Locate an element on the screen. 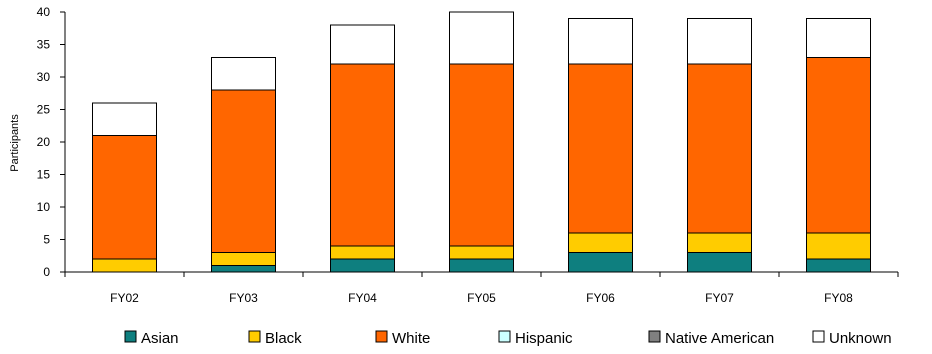  legend-label-black: Black is located at coordinates (283, 338).